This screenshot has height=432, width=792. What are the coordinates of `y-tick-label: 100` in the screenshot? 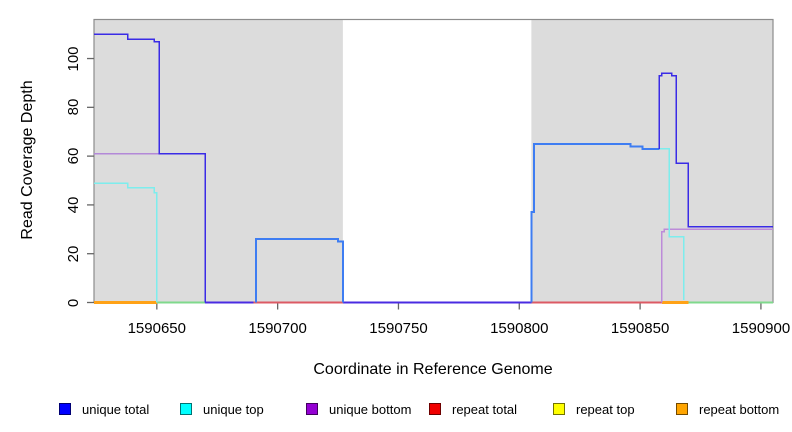 It's located at (73, 58).